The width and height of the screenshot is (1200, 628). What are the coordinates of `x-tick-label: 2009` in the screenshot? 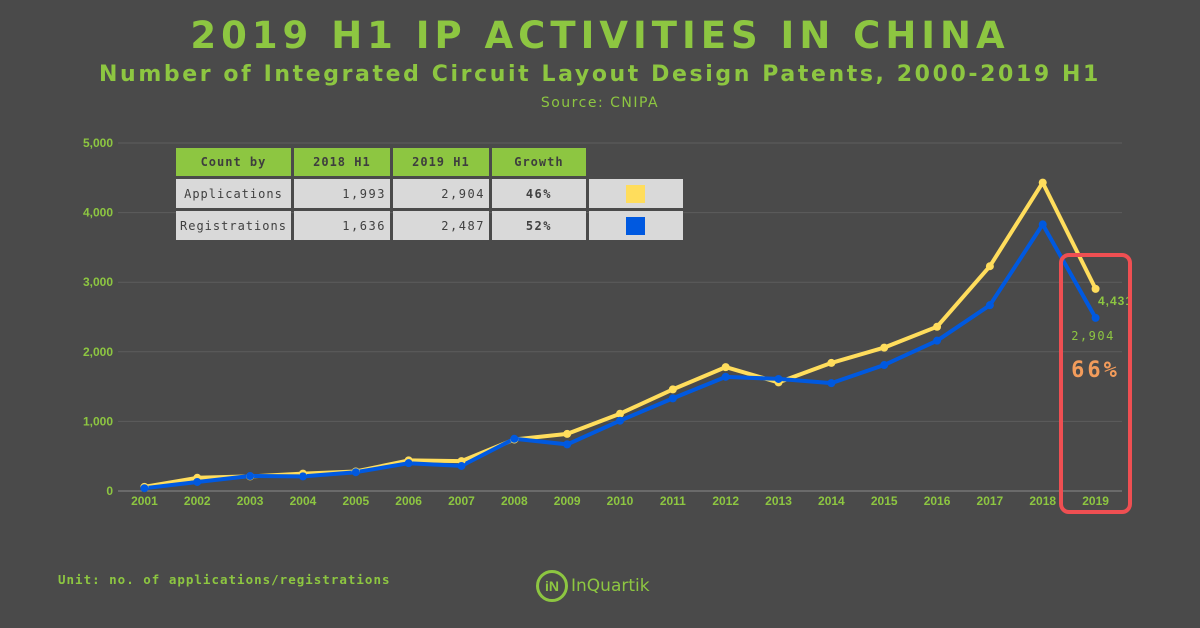 It's located at (567, 501).